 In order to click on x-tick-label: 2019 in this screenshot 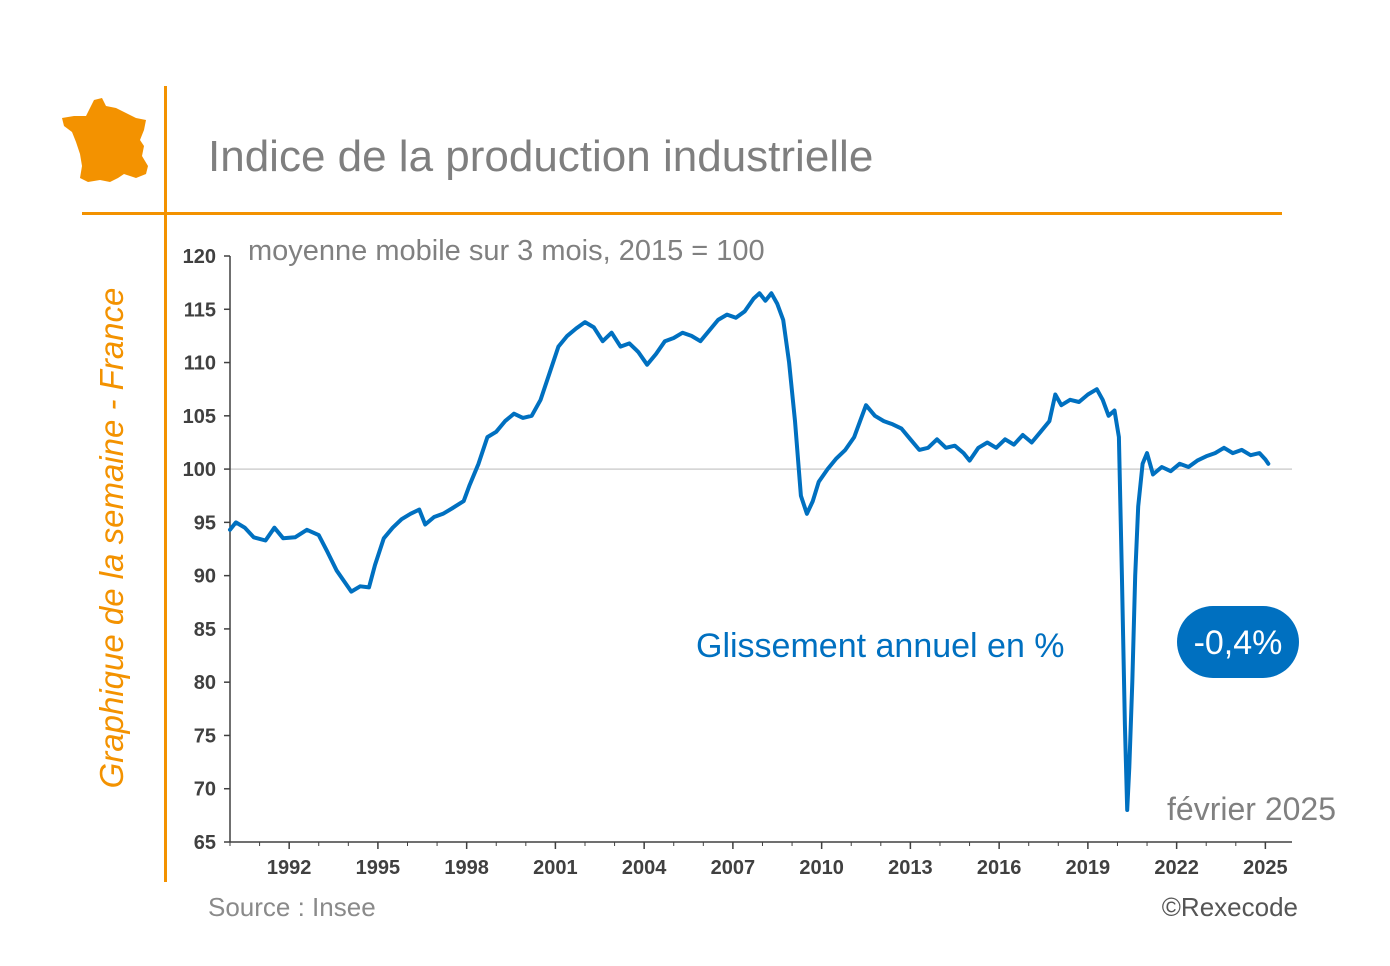, I will do `click(1088, 868)`.